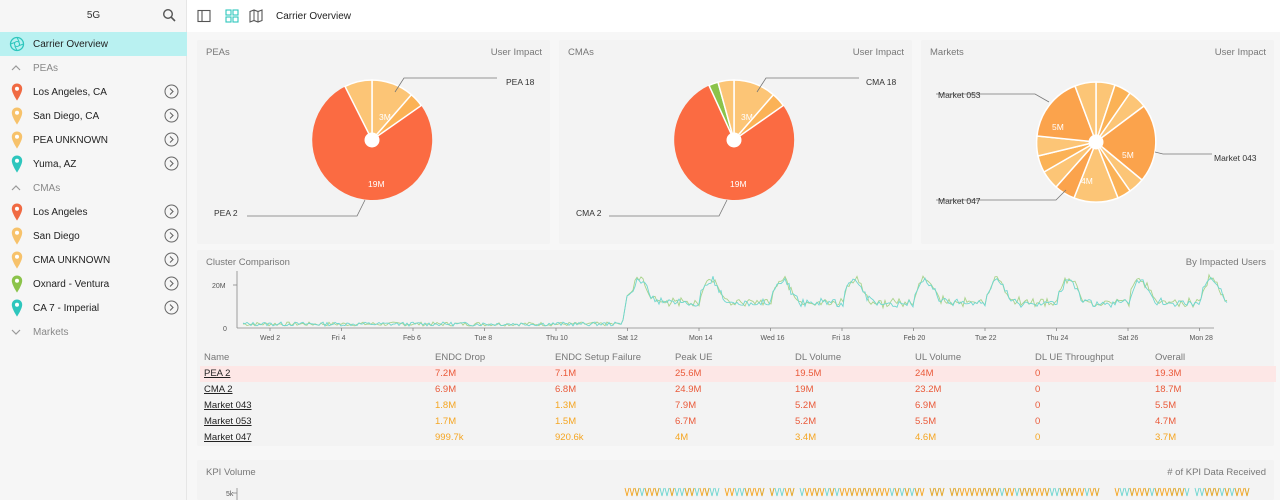 This screenshot has height=500, width=1280. What do you see at coordinates (446, 389) in the screenshot?
I see `table-cell: 6.9M` at bounding box center [446, 389].